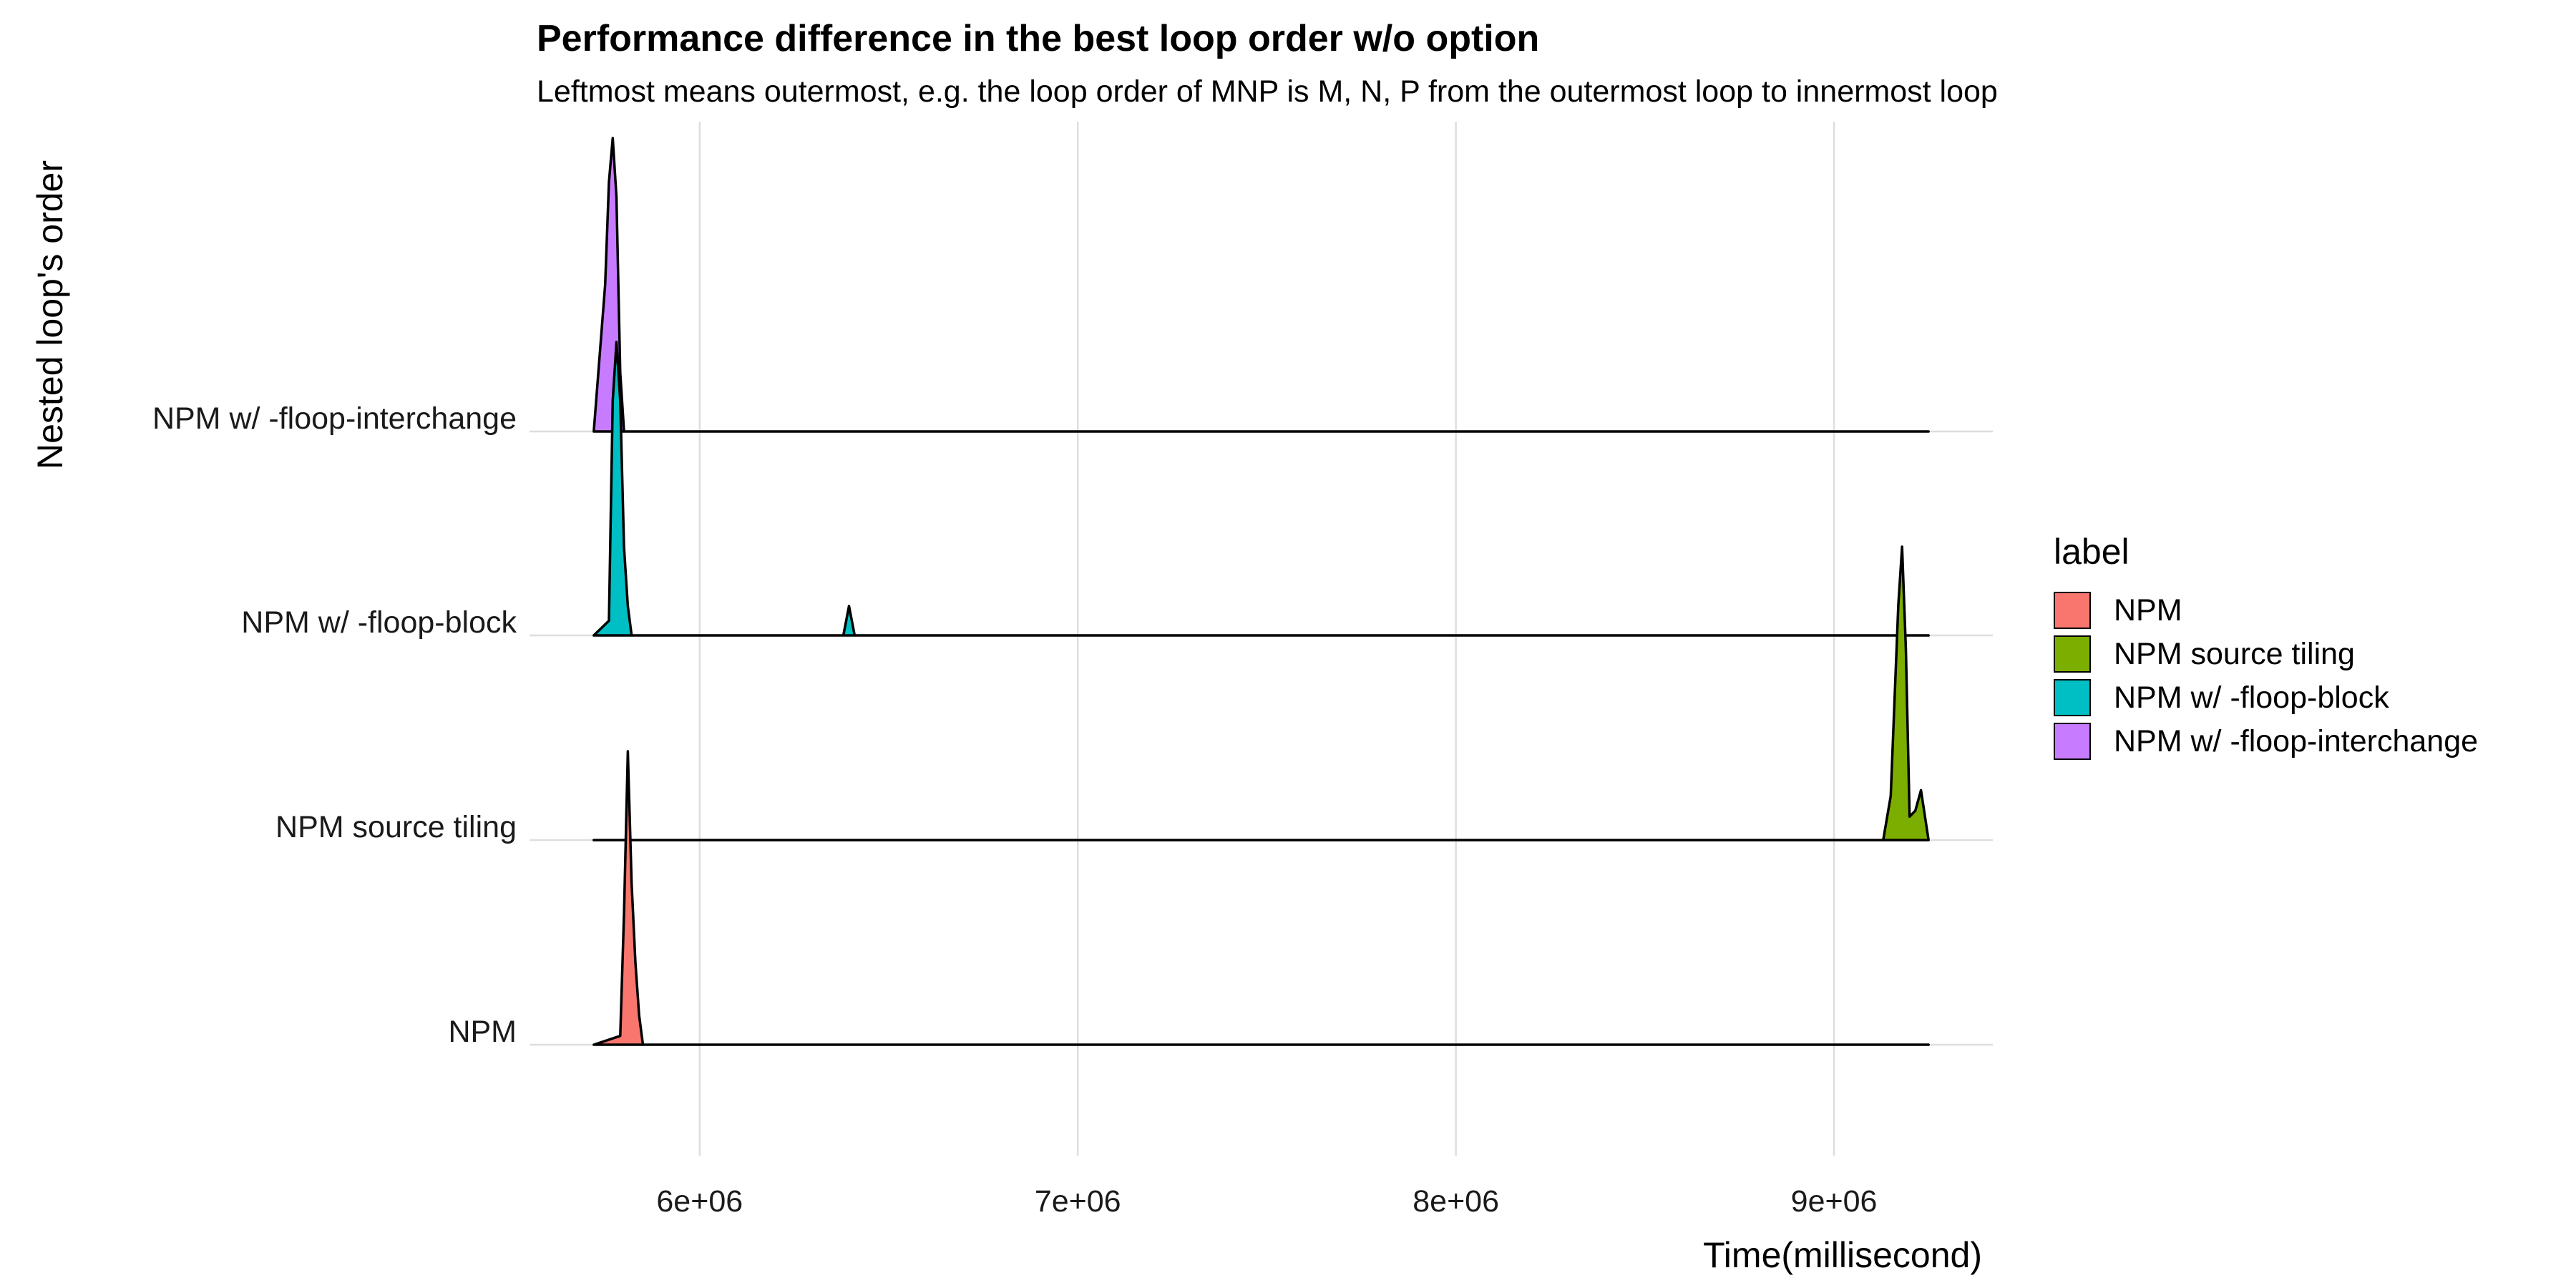  What do you see at coordinates (50, 315) in the screenshot?
I see `y-axis-label: Nested loop's order` at bounding box center [50, 315].